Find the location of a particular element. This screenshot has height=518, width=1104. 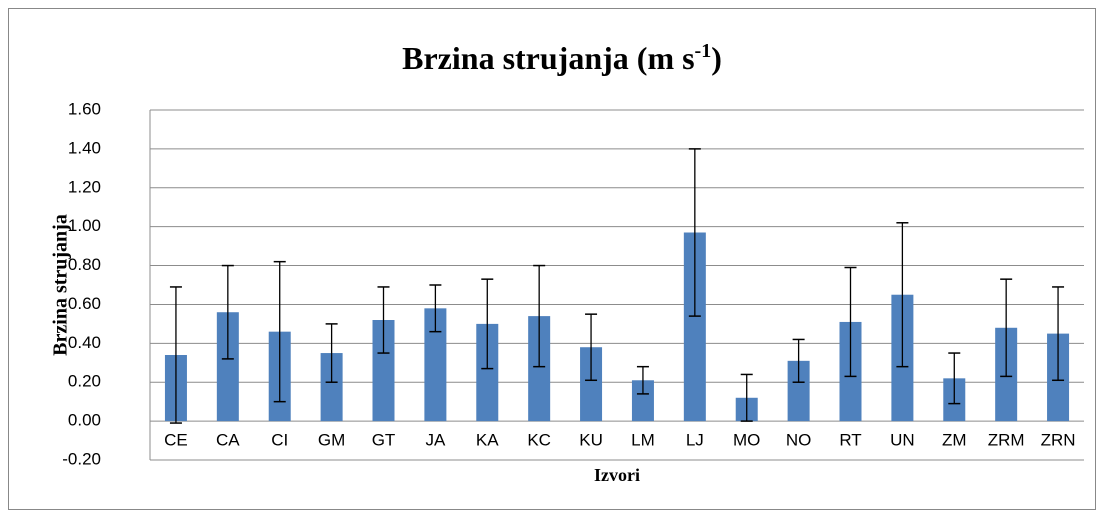

y-axis-title: Brzina strujanja is located at coordinates (61, 285).